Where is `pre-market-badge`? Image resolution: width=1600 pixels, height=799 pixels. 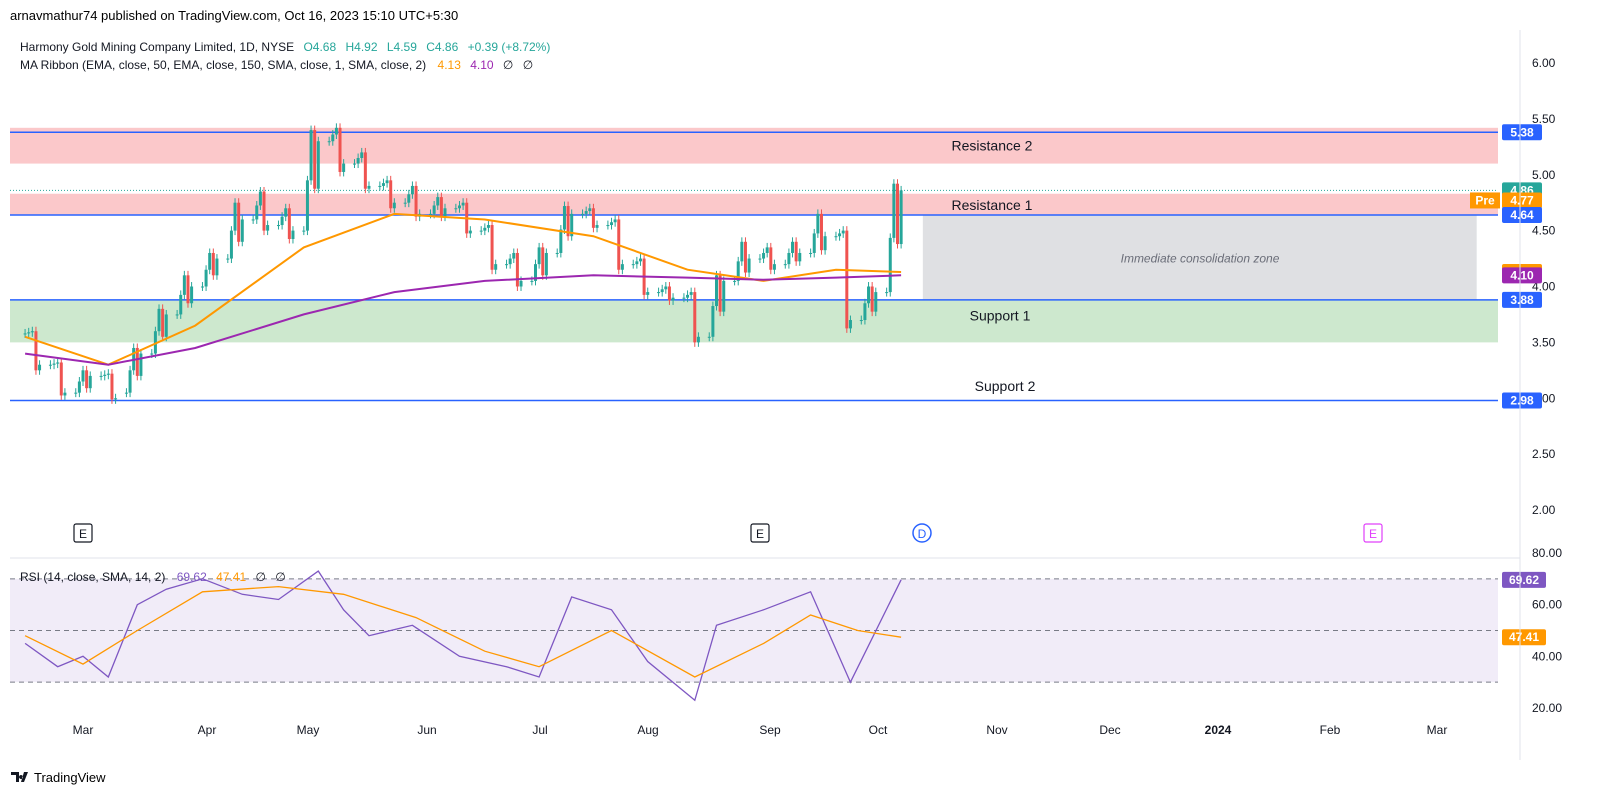
pre-market-badge is located at coordinates (1485, 200).